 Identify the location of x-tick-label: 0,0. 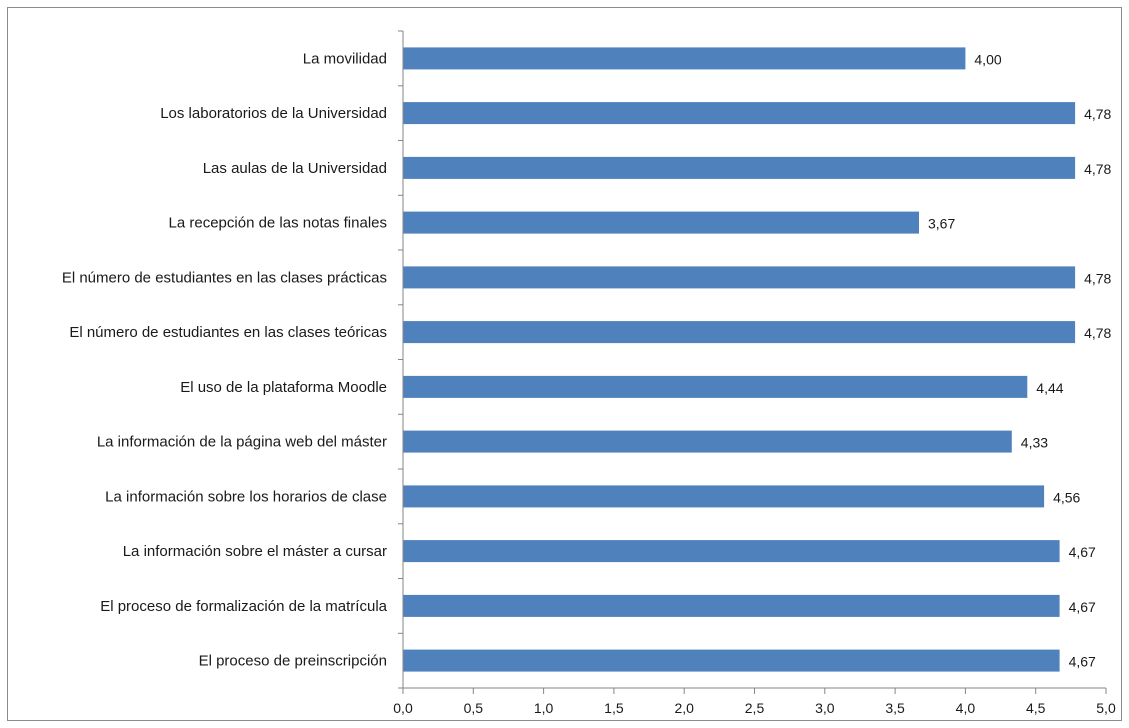
(403, 708).